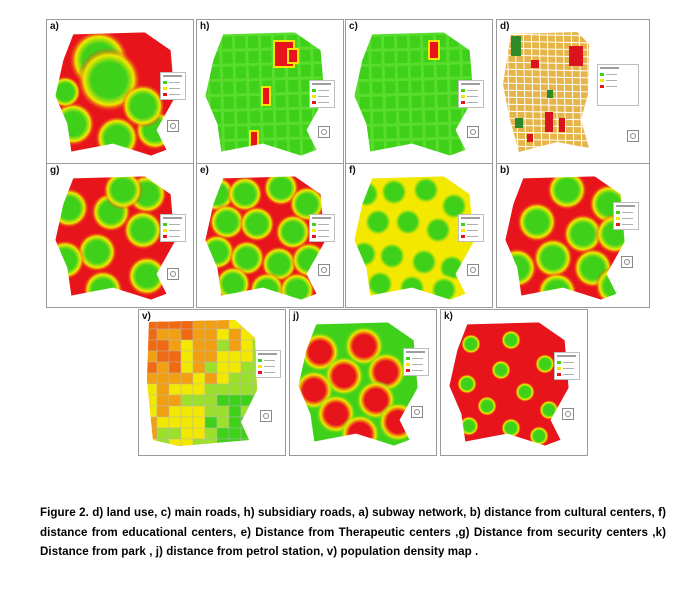 Image resolution: width=692 pixels, height=609 pixels. Describe the element at coordinates (473, 270) in the screenshot. I see `north-arrow-icon` at that location.